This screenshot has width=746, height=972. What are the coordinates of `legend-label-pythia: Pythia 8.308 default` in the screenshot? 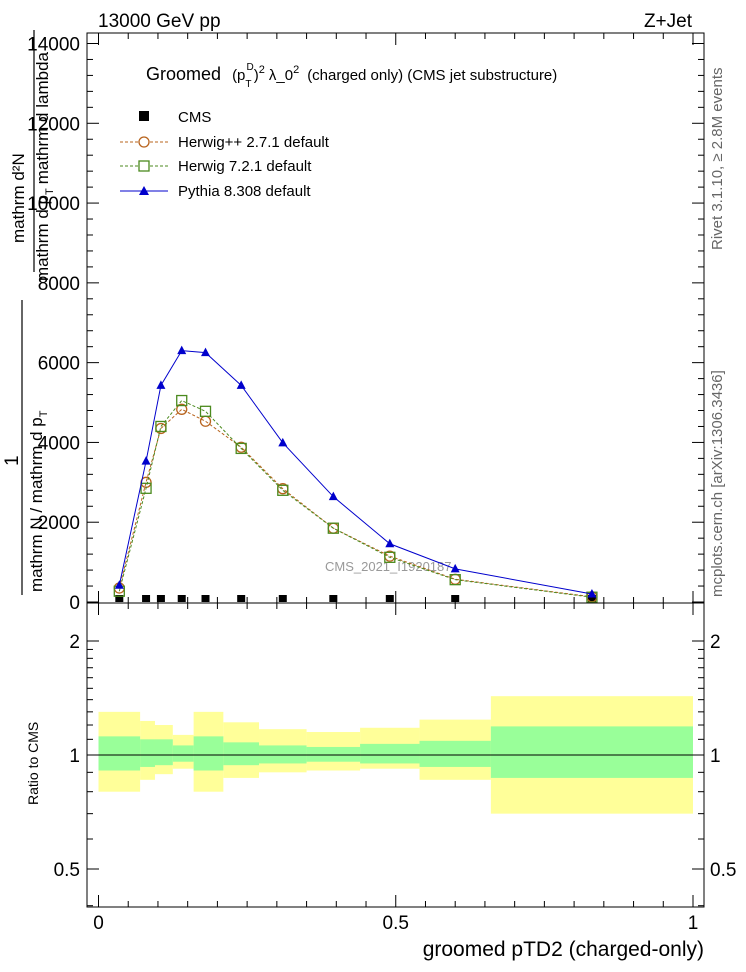 It's located at (244, 191).